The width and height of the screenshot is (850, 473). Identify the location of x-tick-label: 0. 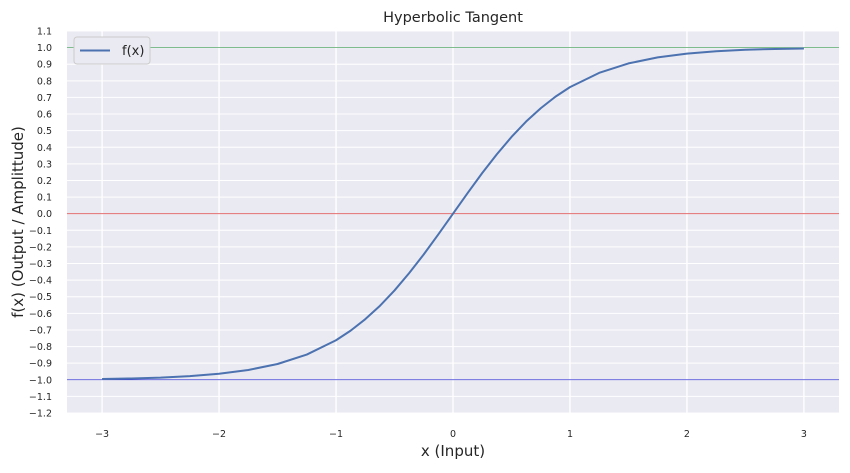
(453, 434).